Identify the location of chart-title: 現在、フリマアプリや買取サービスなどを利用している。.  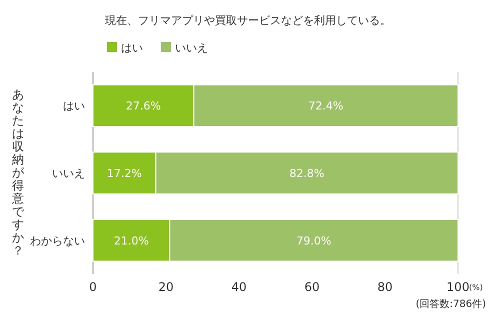
(248, 20).